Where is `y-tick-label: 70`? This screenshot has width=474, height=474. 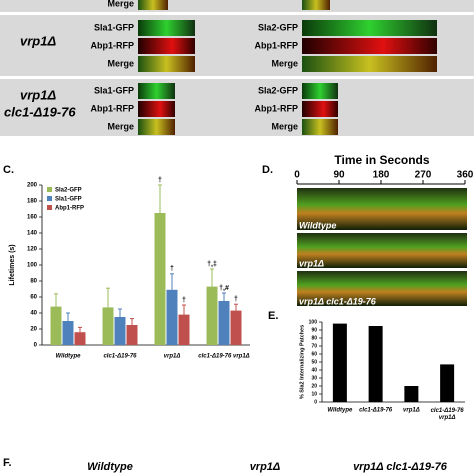
y-tick-label: 70 is located at coordinates (314, 346).